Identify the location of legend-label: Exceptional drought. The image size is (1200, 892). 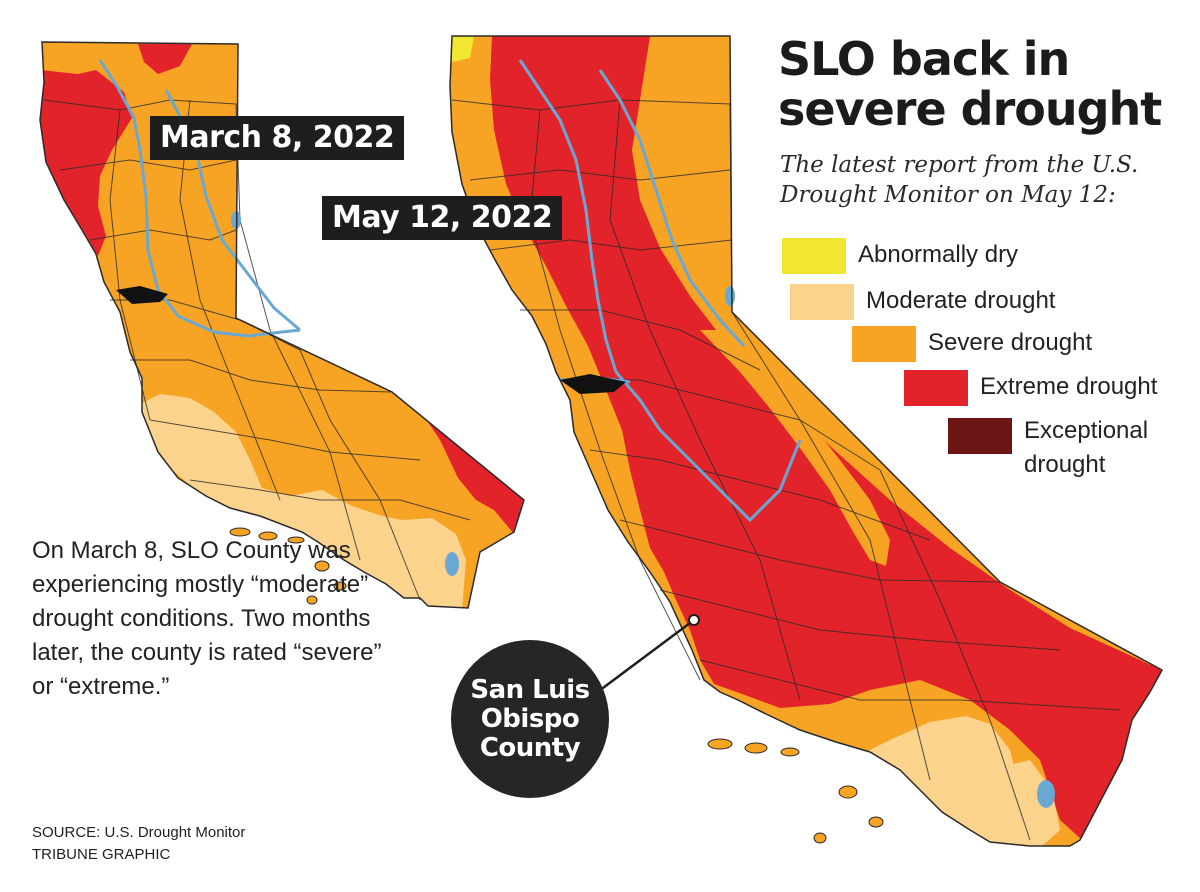
(1086, 447).